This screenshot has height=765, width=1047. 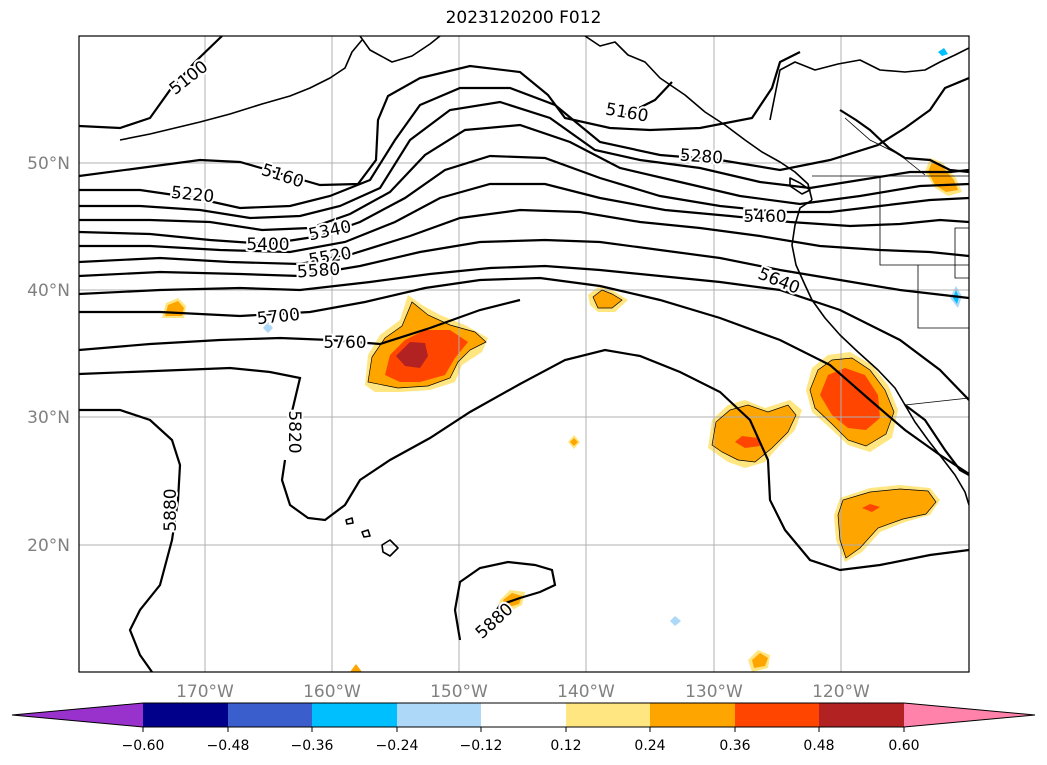 What do you see at coordinates (130, 540) in the screenshot?
I see `contour-5880-a` at bounding box center [130, 540].